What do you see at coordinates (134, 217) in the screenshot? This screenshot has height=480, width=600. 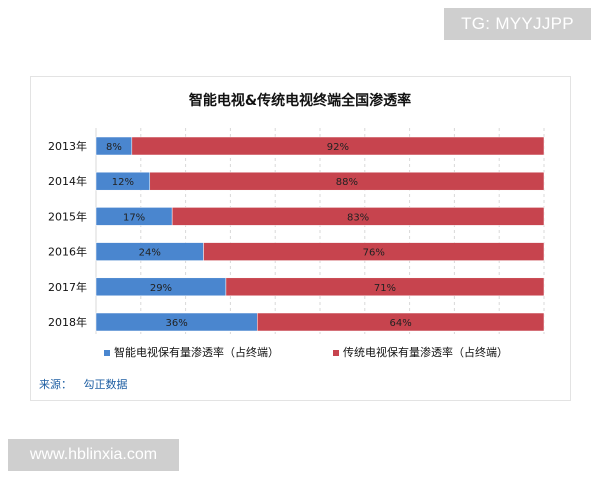 I see `data-label: 17%` at bounding box center [134, 217].